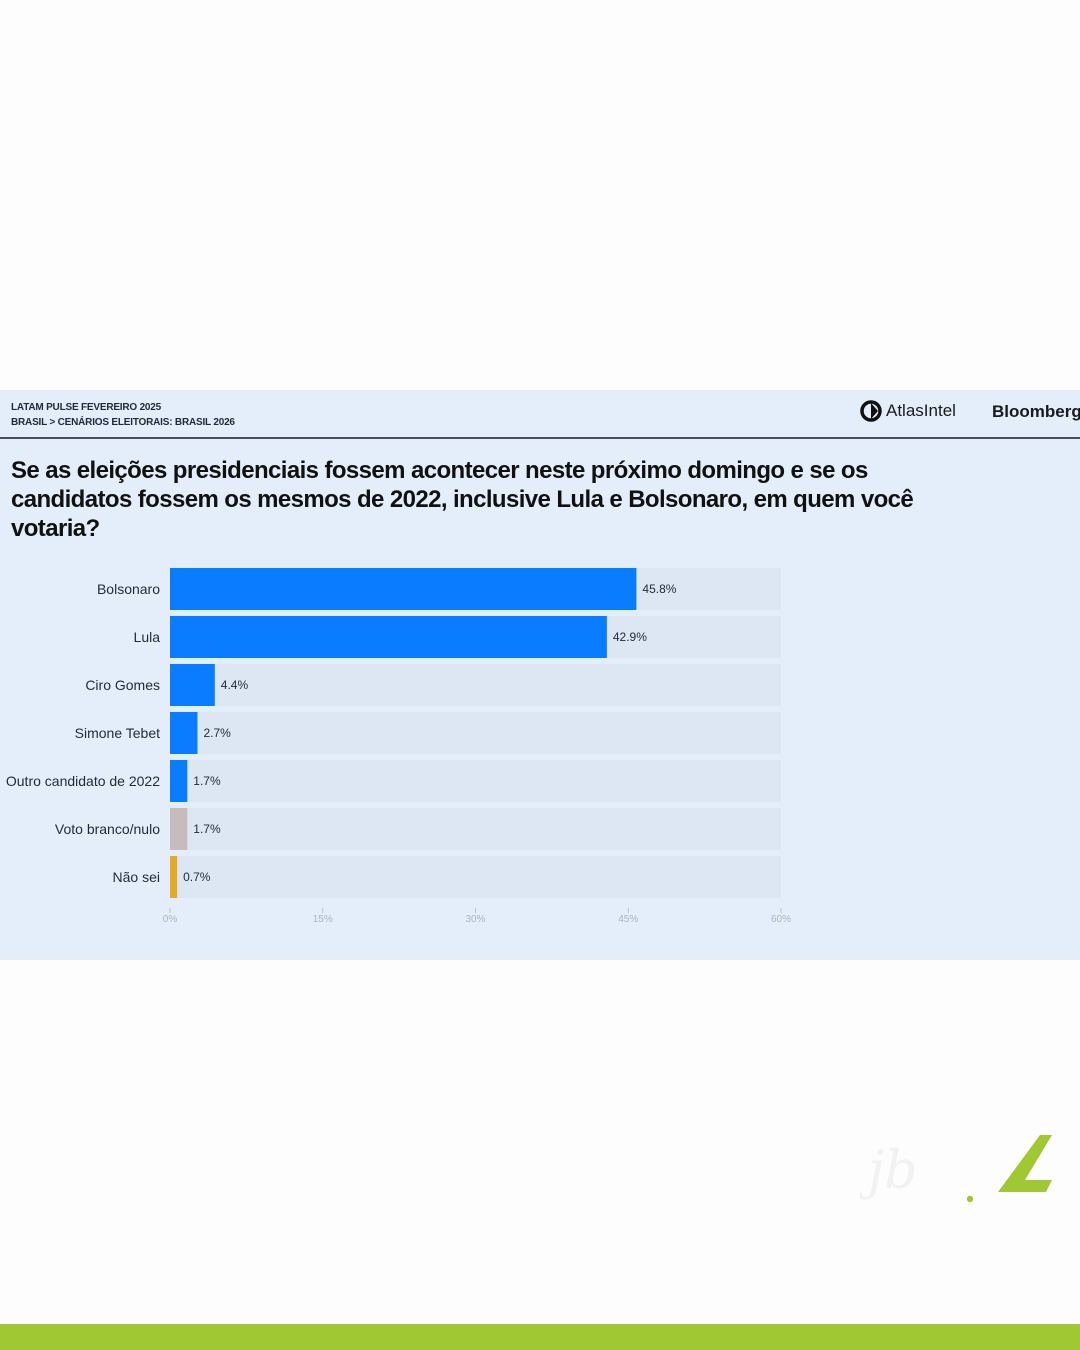 The image size is (1080, 1350). I want to click on x-tick-label: 15%, so click(323, 919).